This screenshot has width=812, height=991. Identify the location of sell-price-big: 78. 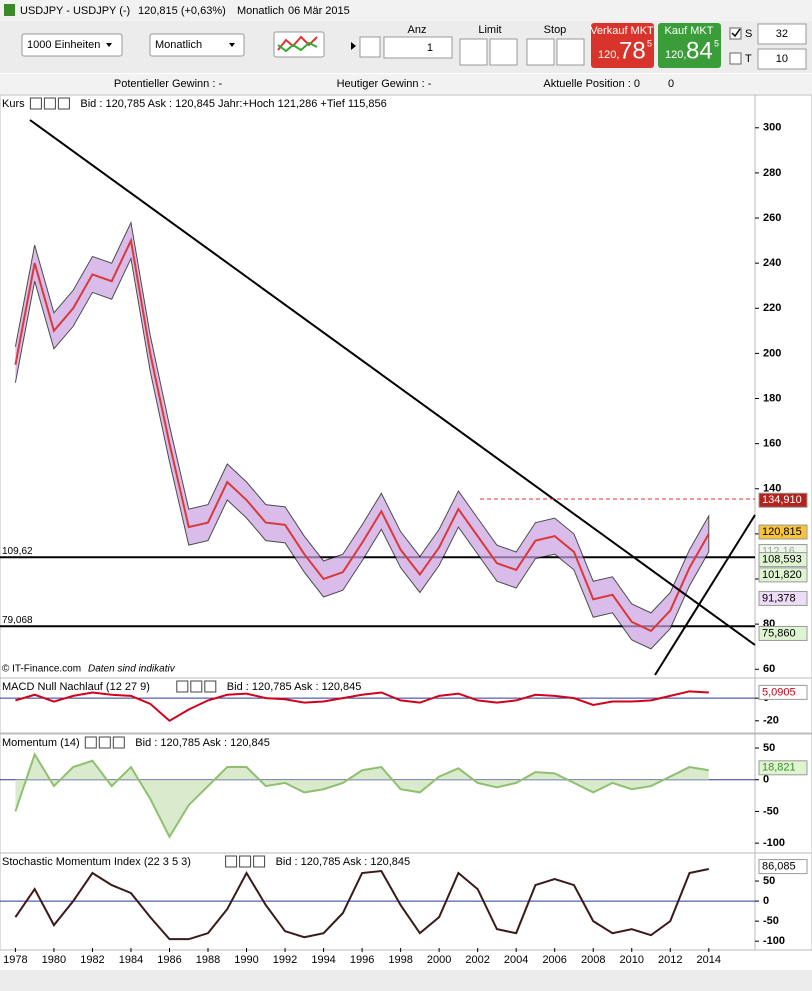
(632, 50).